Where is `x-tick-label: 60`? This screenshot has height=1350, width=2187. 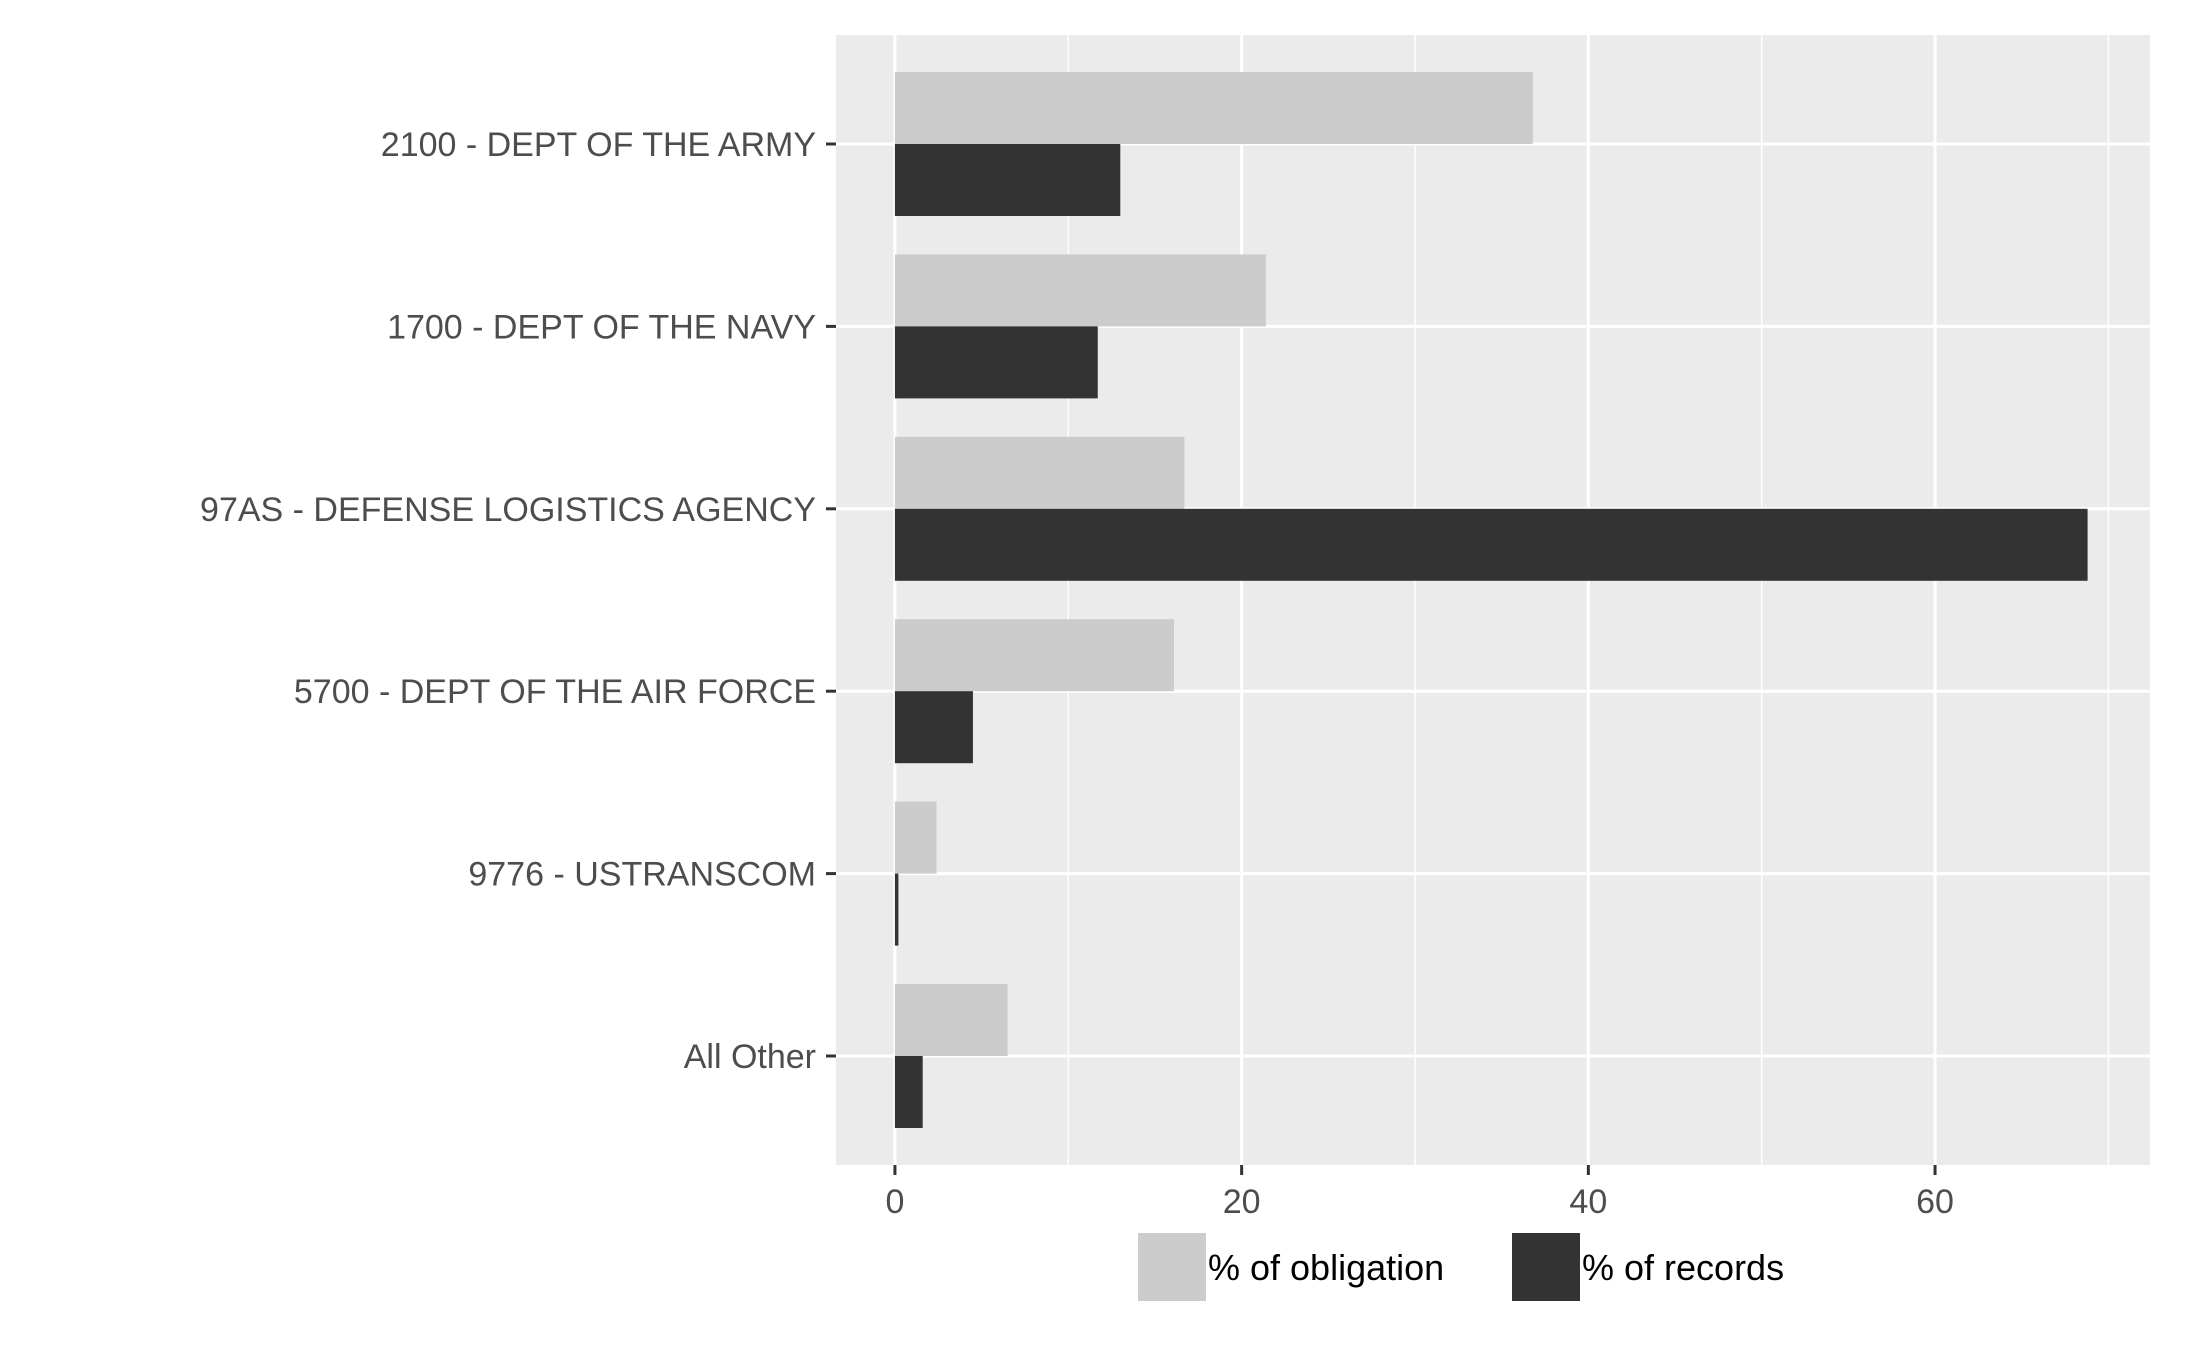 x-tick-label: 60 is located at coordinates (1935, 1202).